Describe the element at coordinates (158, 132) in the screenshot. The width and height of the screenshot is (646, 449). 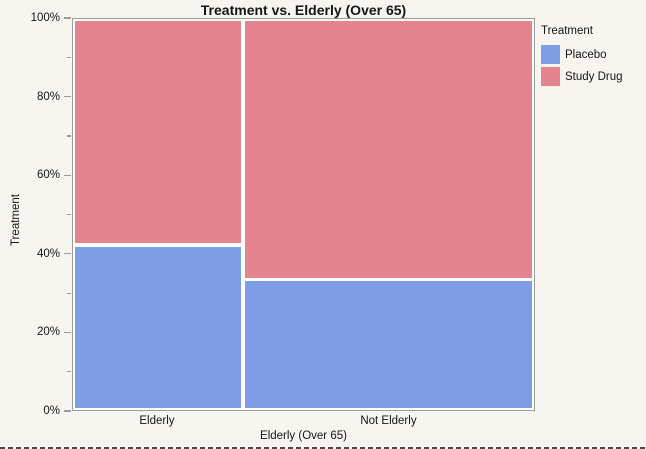
I see `mosaic-cell-elderly-study-drug` at that location.